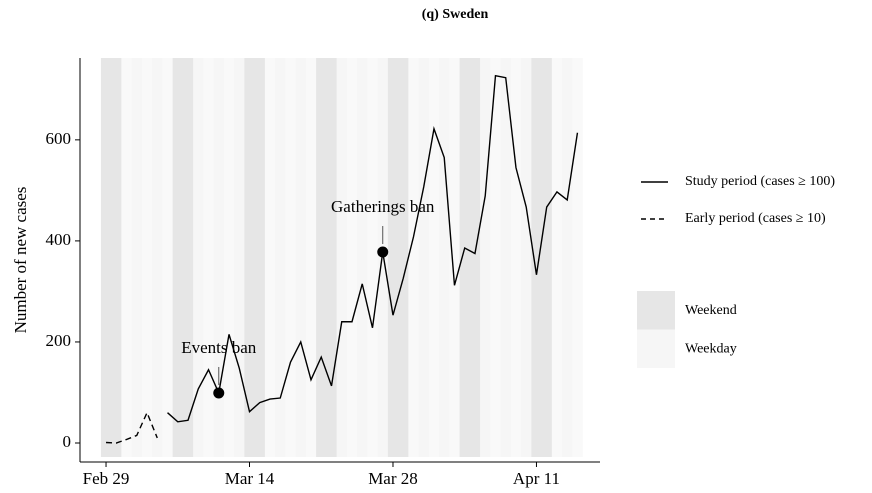 The image size is (872, 493). I want to click on y-tick-label: 600, so click(59, 138).